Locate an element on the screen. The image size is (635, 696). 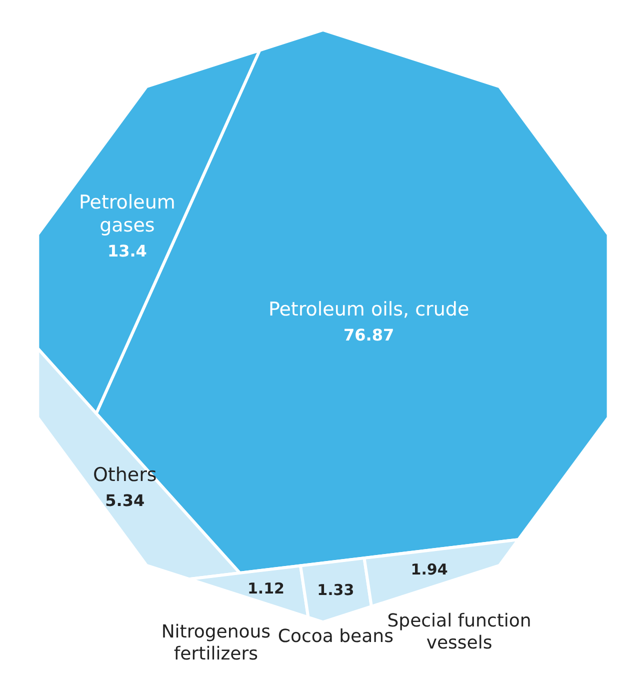
category-label: Nitrogenous fertilizers is located at coordinates (216, 642).